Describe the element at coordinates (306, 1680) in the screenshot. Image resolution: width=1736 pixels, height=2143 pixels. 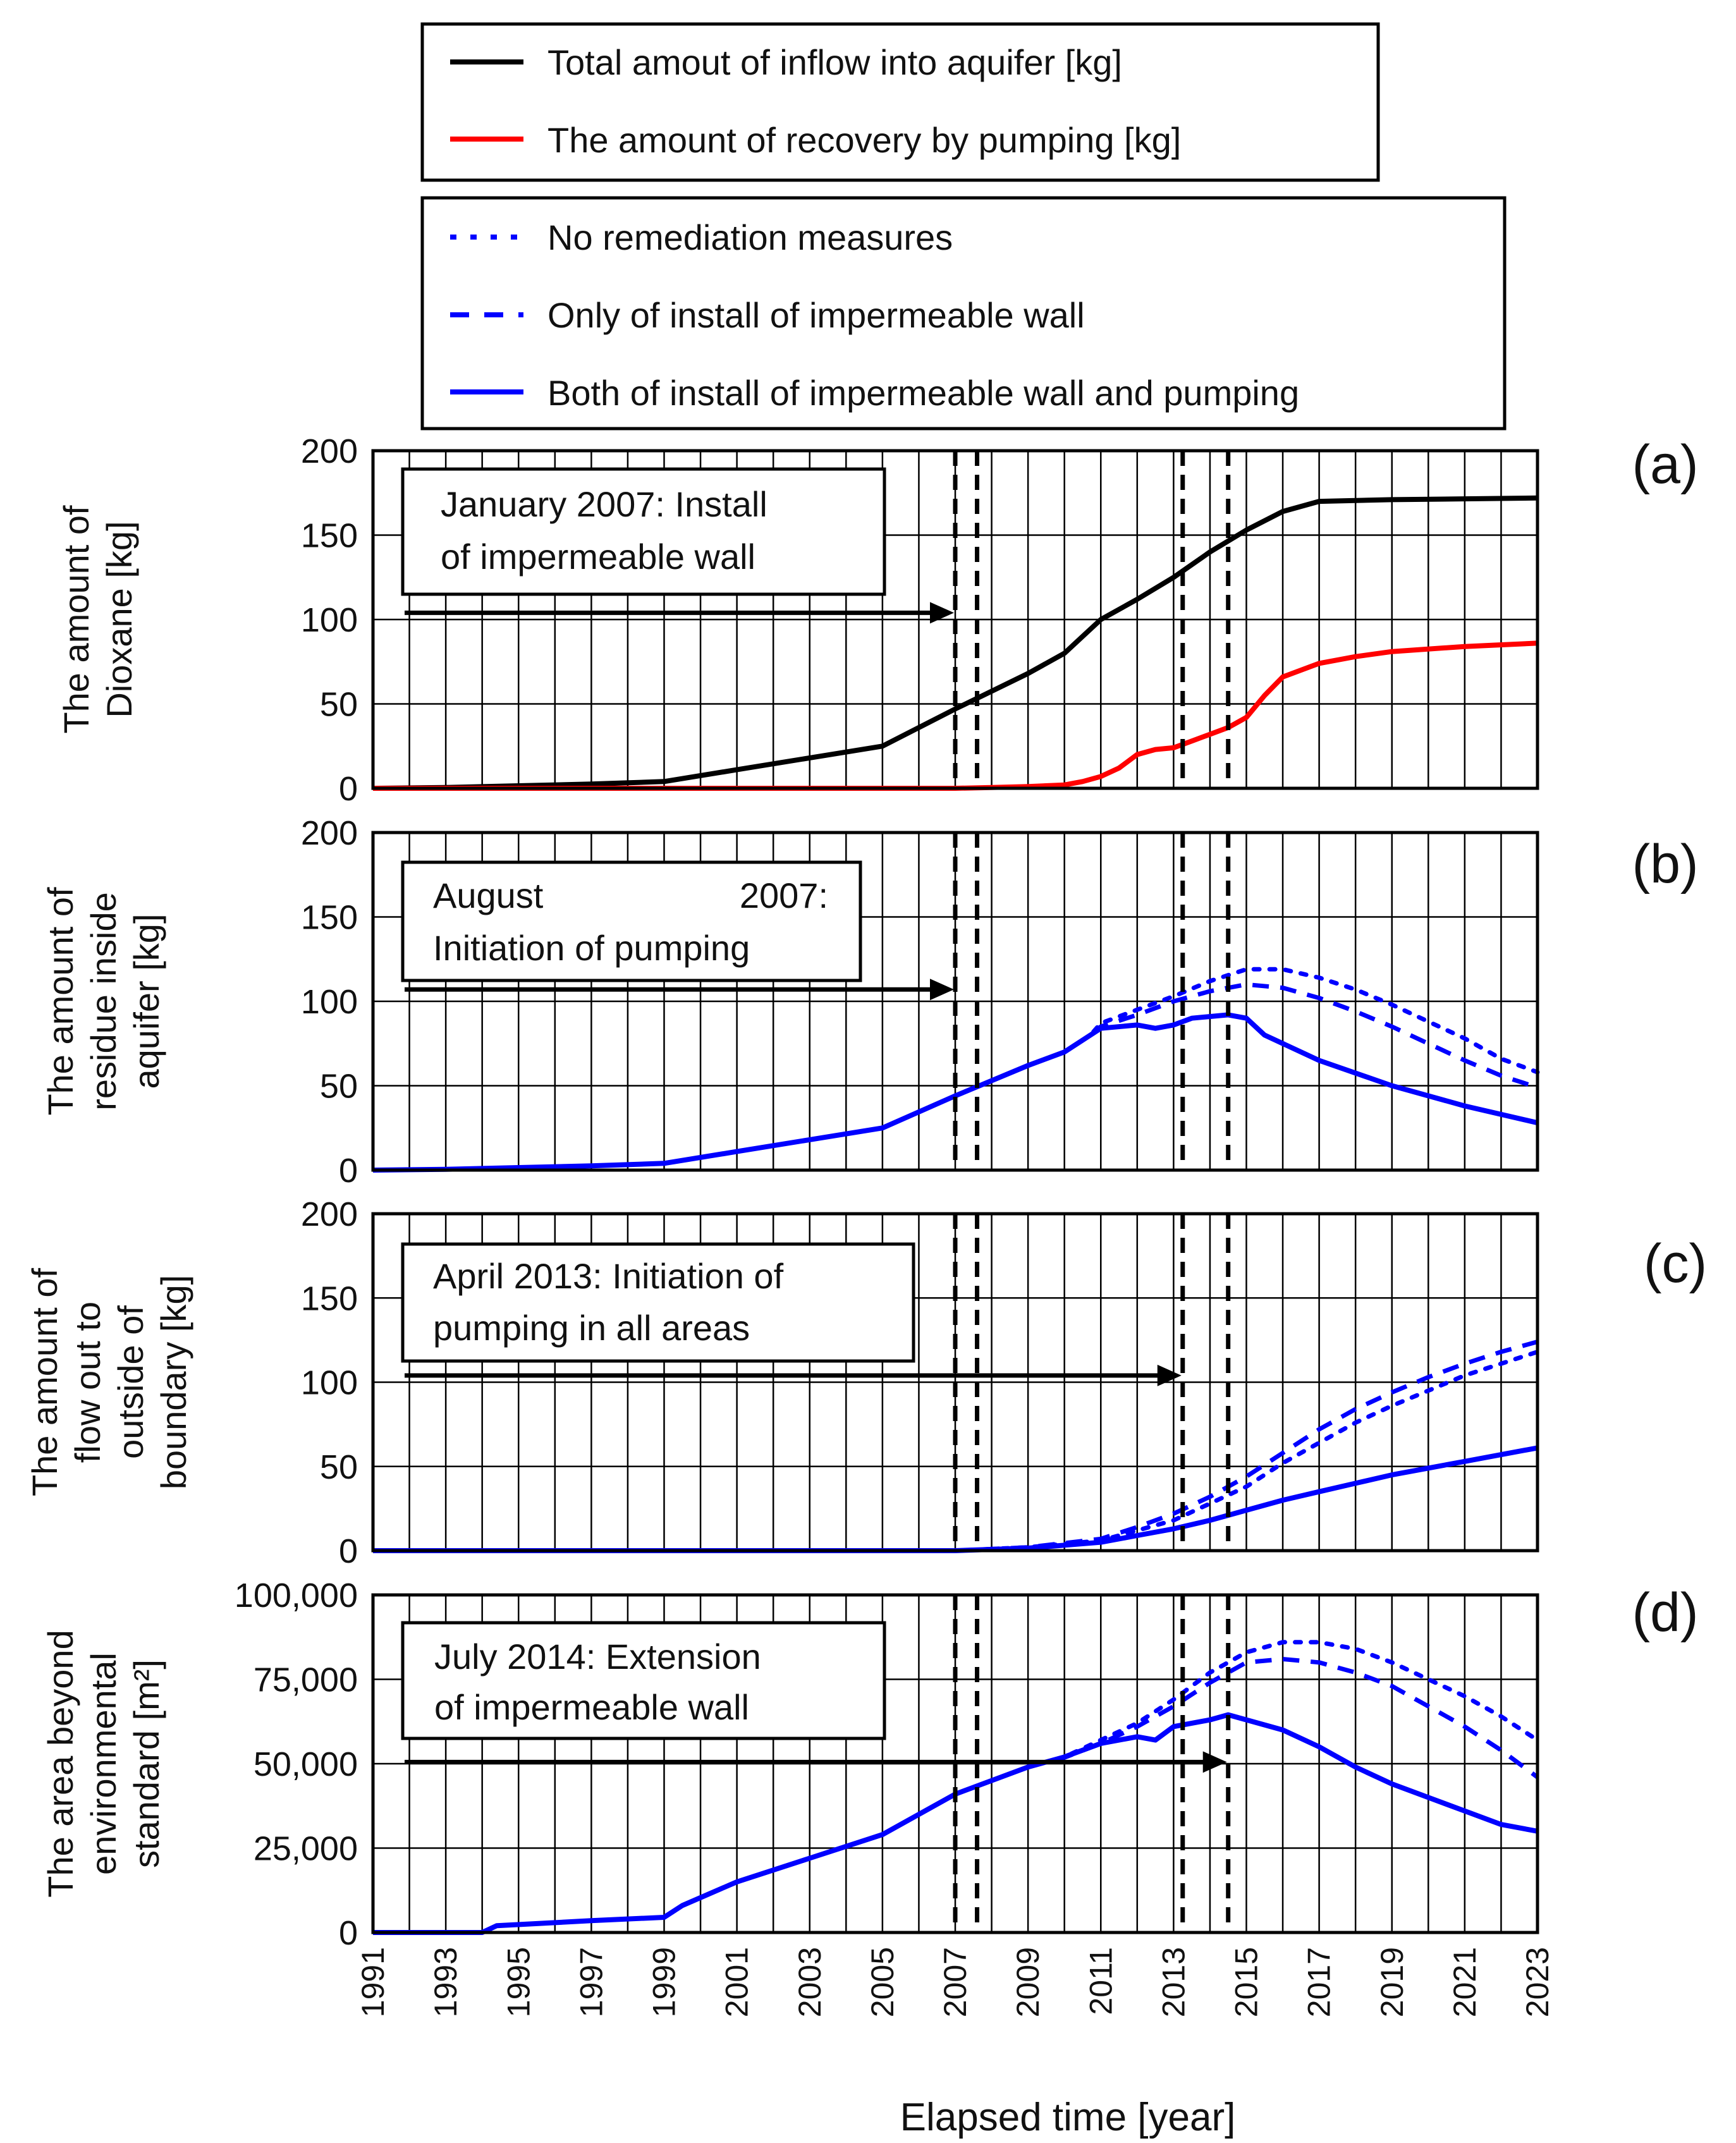
I see `y-tick-label-d: 75,000` at that location.